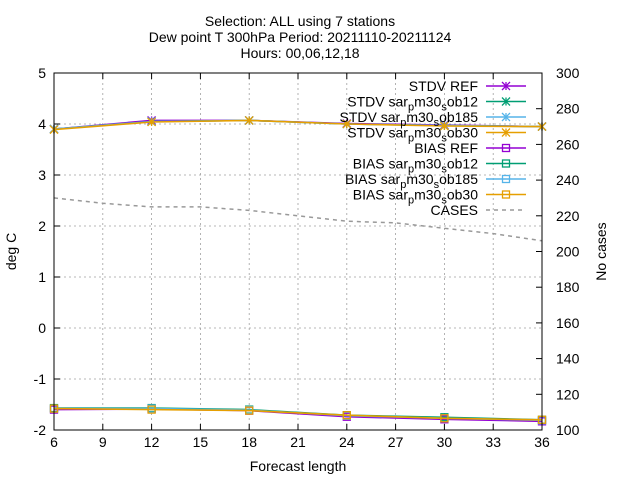  I want to click on x-tick-label: 27, so click(396, 442).